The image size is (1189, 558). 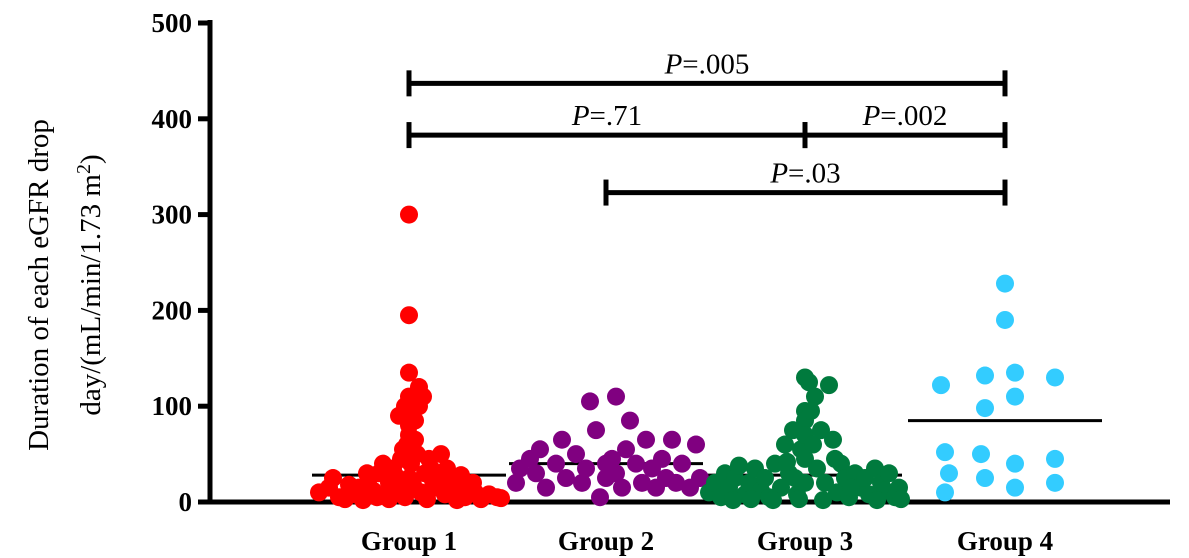 What do you see at coordinates (814, 174) in the screenshot?
I see `p-value: =.03` at bounding box center [814, 174].